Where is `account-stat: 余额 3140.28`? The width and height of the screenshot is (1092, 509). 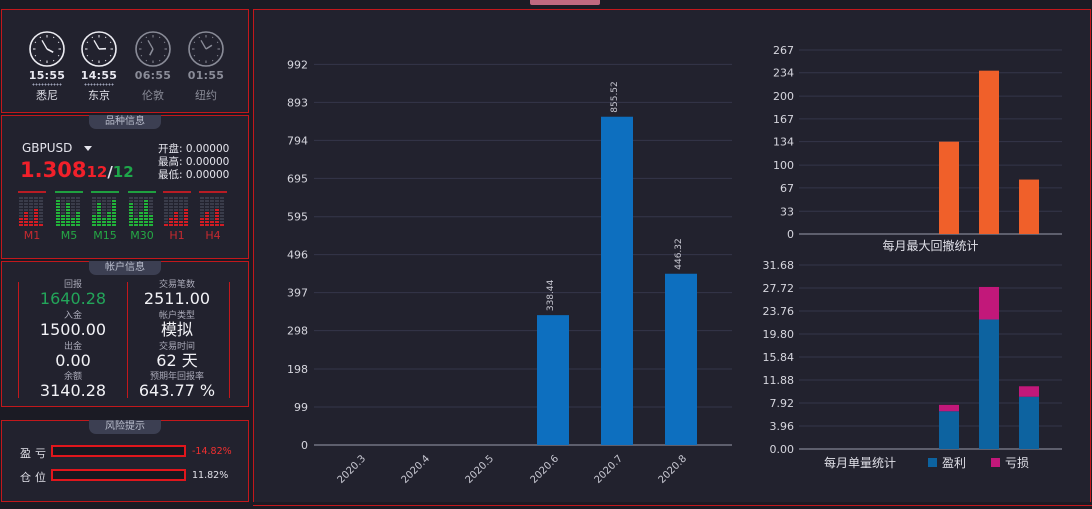
account-stat: 余额 3140.28 is located at coordinates (73, 386).